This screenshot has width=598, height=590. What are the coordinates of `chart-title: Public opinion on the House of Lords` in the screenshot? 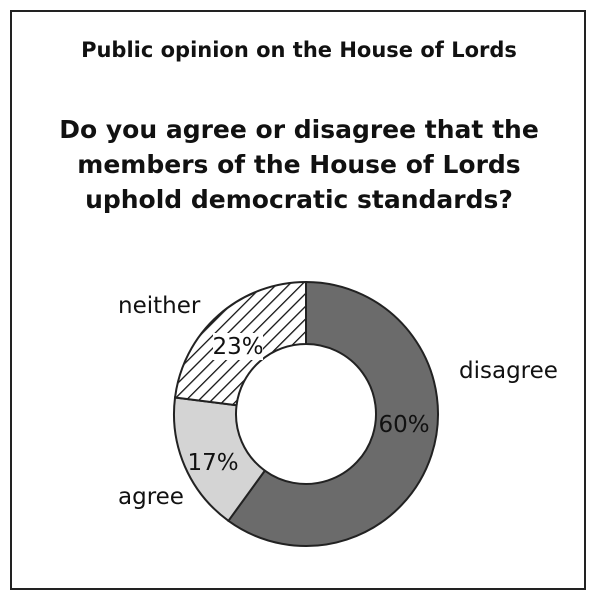 It's located at (299, 50).